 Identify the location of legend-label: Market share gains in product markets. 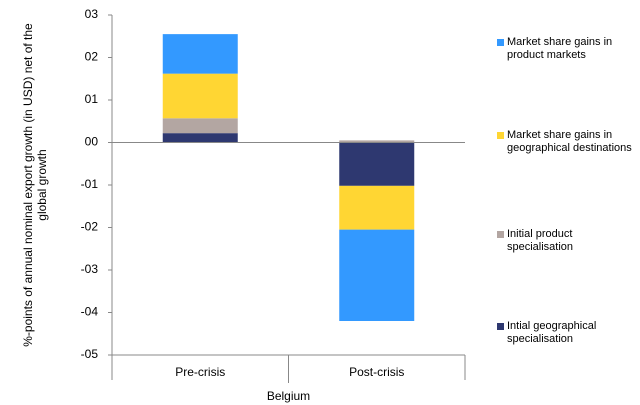
(560, 48).